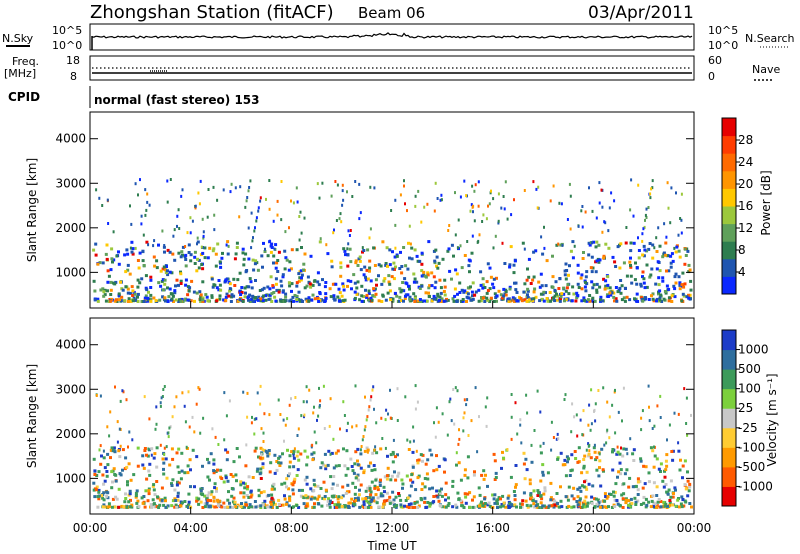 The image size is (800, 554). Describe the element at coordinates (729, 437) in the screenshot. I see `velocity-colorbar-swatch` at that location.